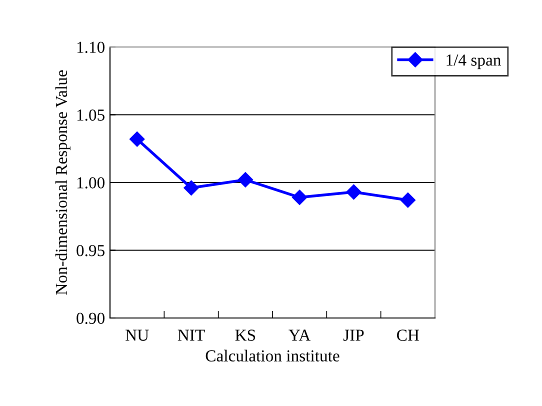 Image resolution: width=542 pixels, height=406 pixels. I want to click on x-tick-label: CH, so click(408, 335).